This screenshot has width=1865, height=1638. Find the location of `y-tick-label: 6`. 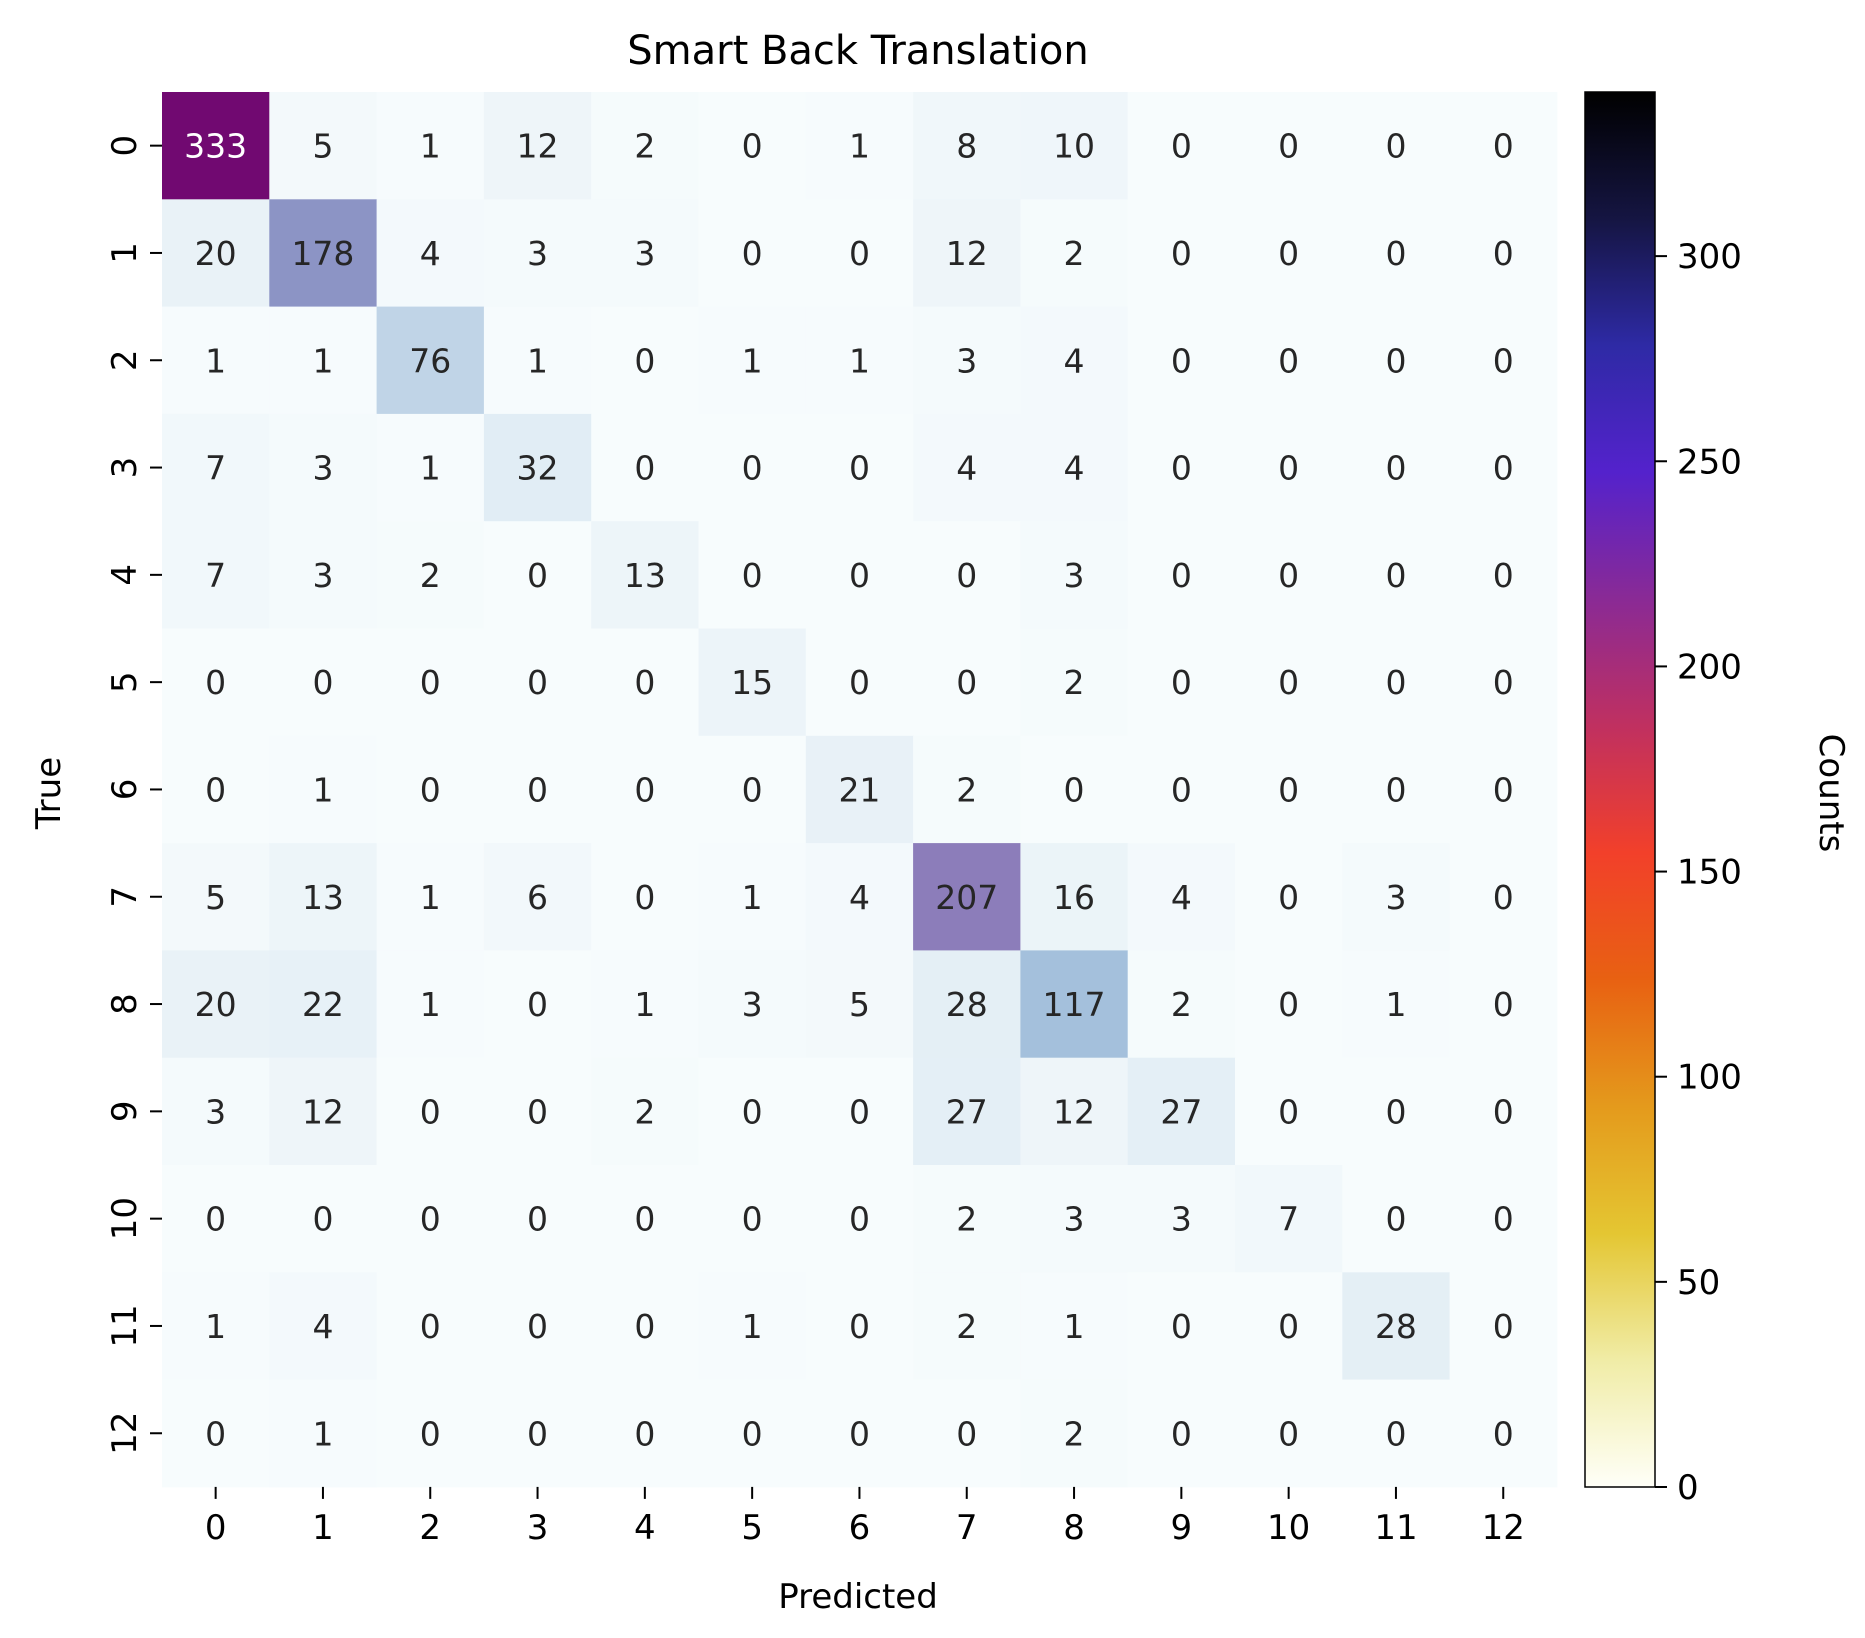

y-tick-label: 6 is located at coordinates (125, 790).